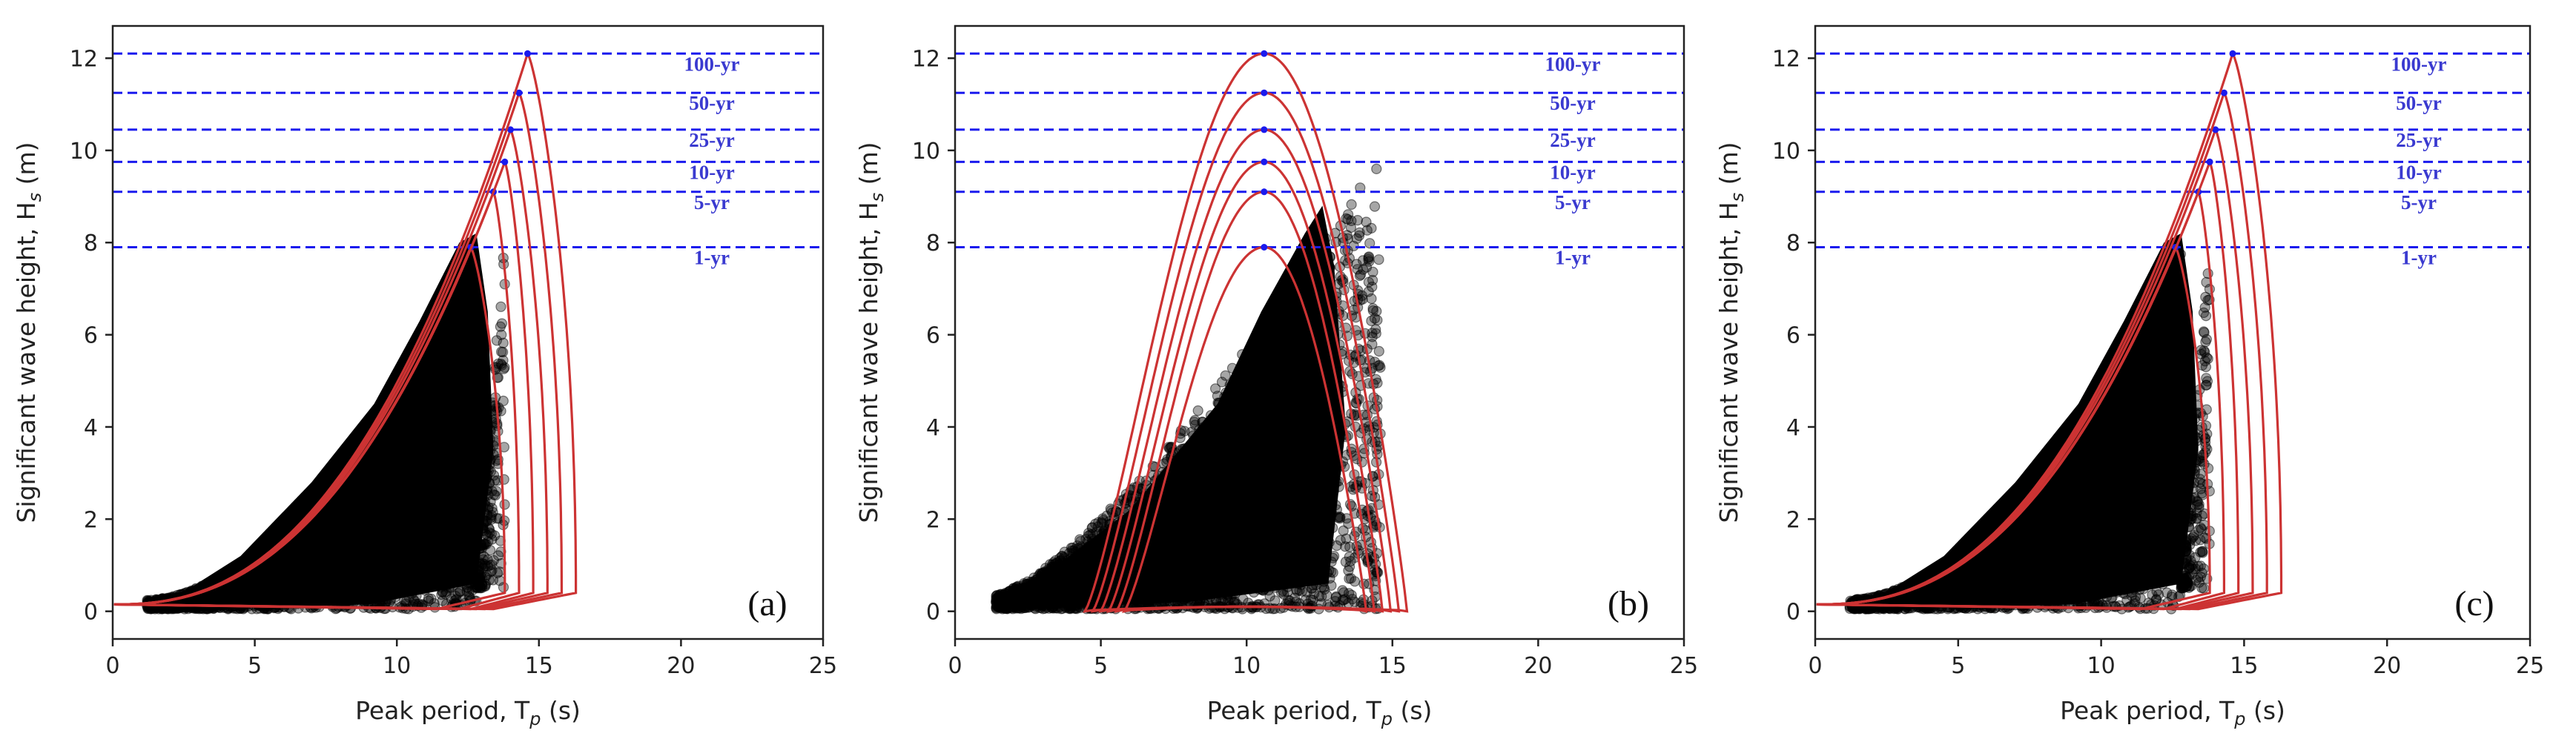 The width and height of the screenshot is (2576, 742). I want to click on scatter-core, so click(324, 421).